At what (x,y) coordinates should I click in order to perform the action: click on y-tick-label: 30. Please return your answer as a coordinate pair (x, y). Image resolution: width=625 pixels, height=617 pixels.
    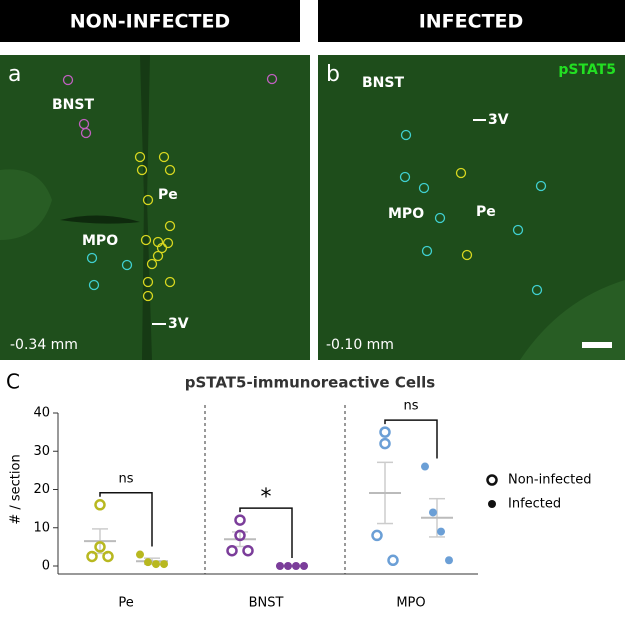
    Looking at the image, I should click on (41, 451).